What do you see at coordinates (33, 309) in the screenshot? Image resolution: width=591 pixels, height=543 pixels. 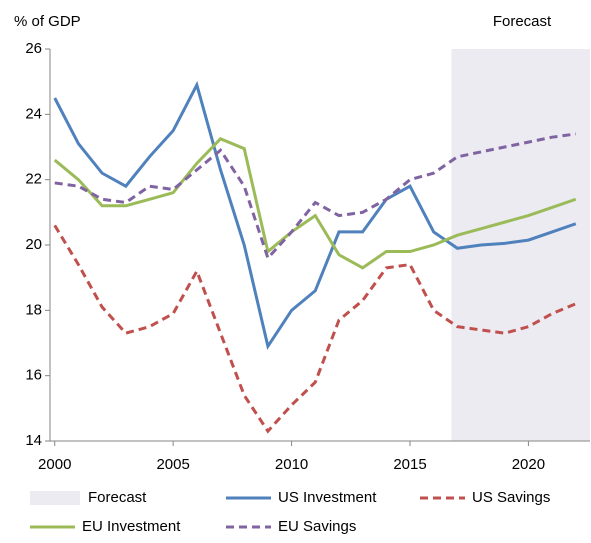 I see `y-tick-label: 18` at bounding box center [33, 309].